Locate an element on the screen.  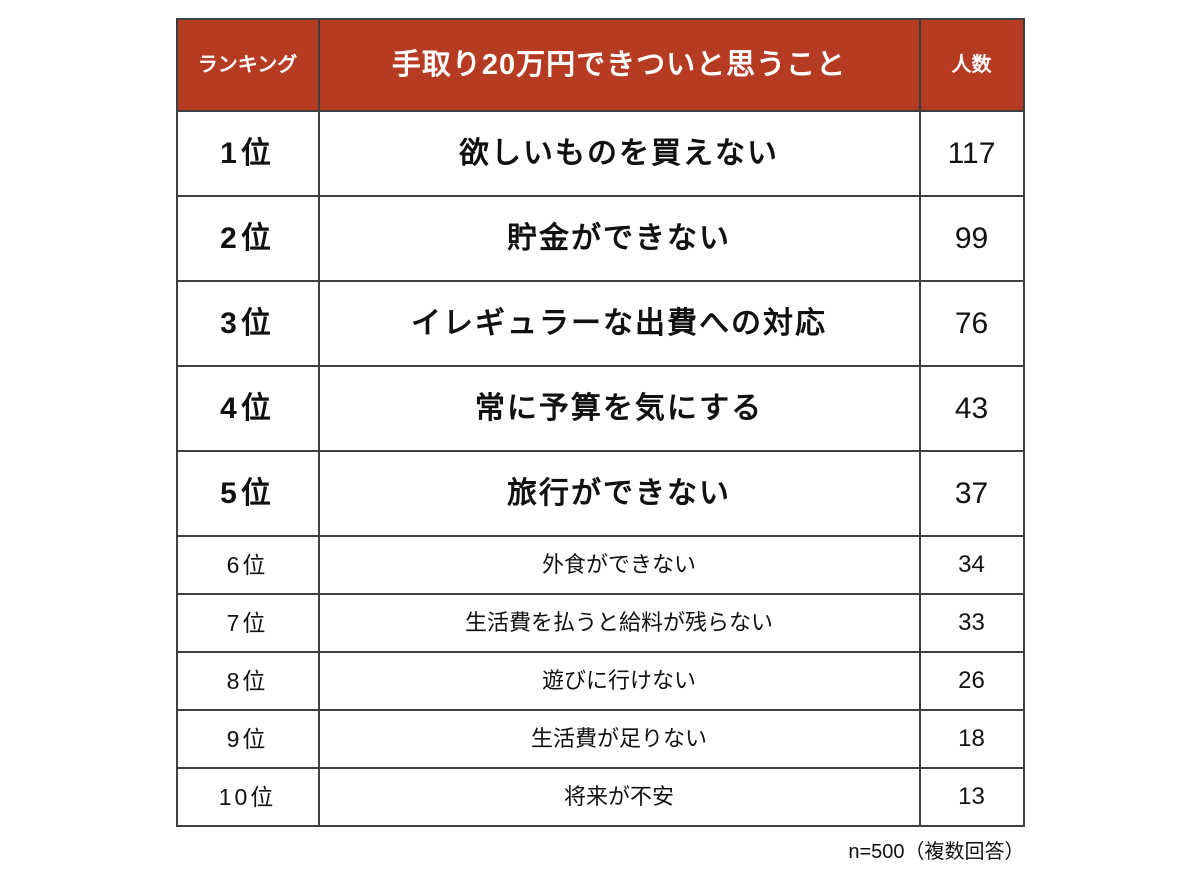
header-rank-label: ランキング is located at coordinates (247, 64).